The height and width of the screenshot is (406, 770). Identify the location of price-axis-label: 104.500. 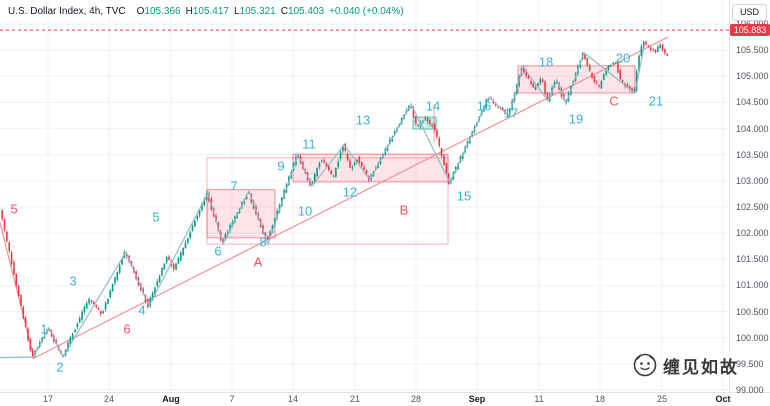
(752, 102).